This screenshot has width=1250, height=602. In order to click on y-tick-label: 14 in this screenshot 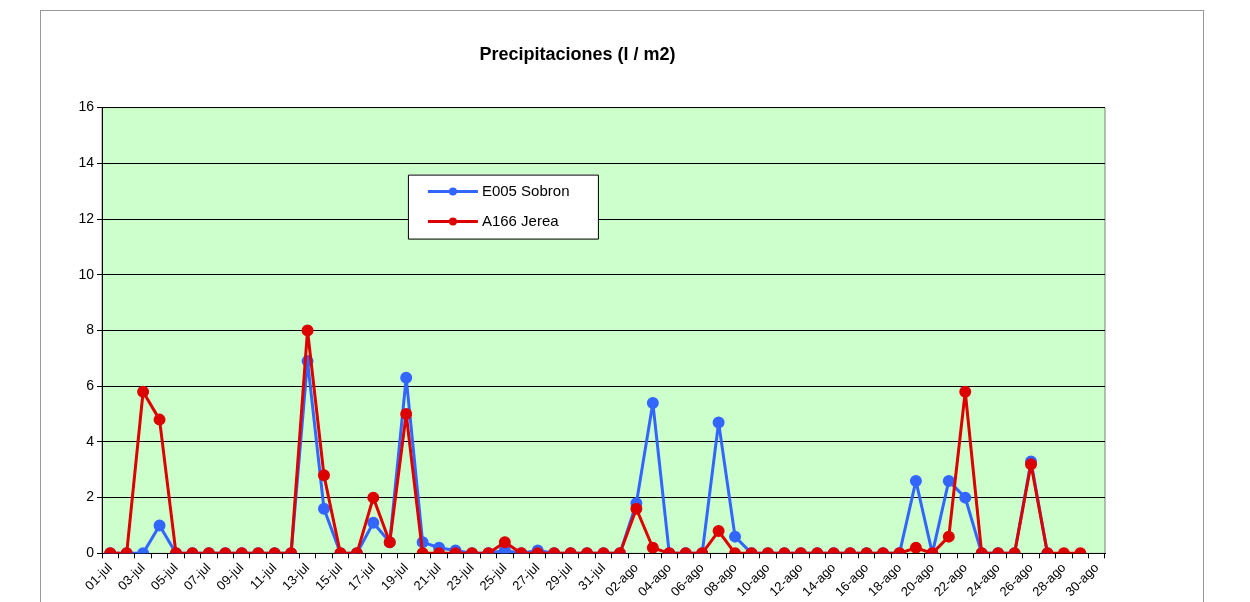, I will do `click(86, 162)`.